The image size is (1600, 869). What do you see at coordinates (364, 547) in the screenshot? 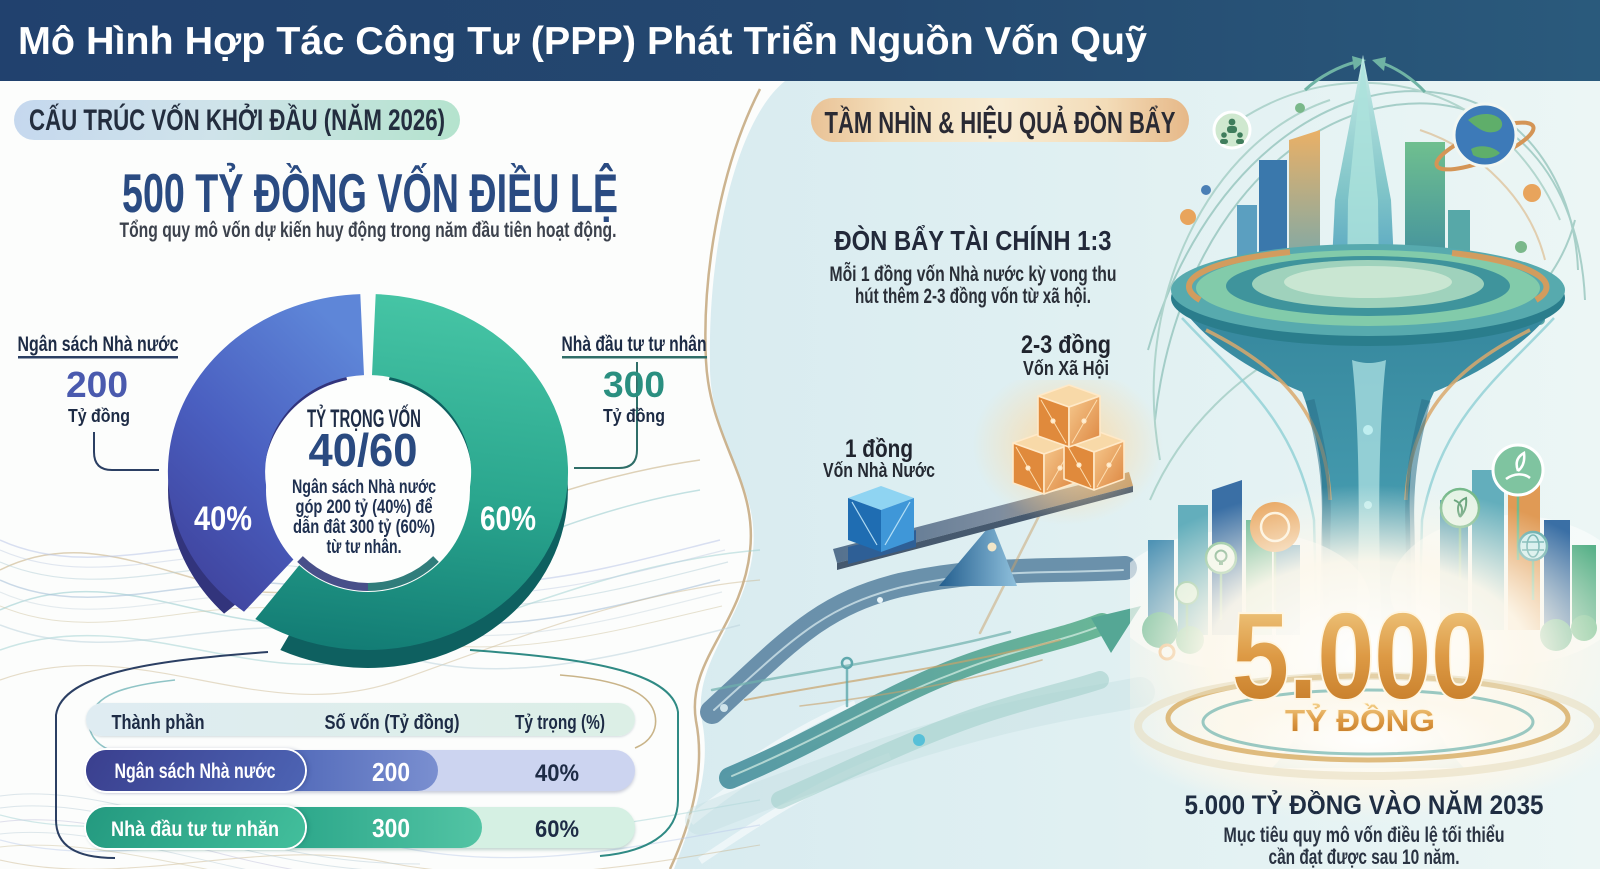
I see `svg-text: từ tư nhân.` at bounding box center [364, 547].